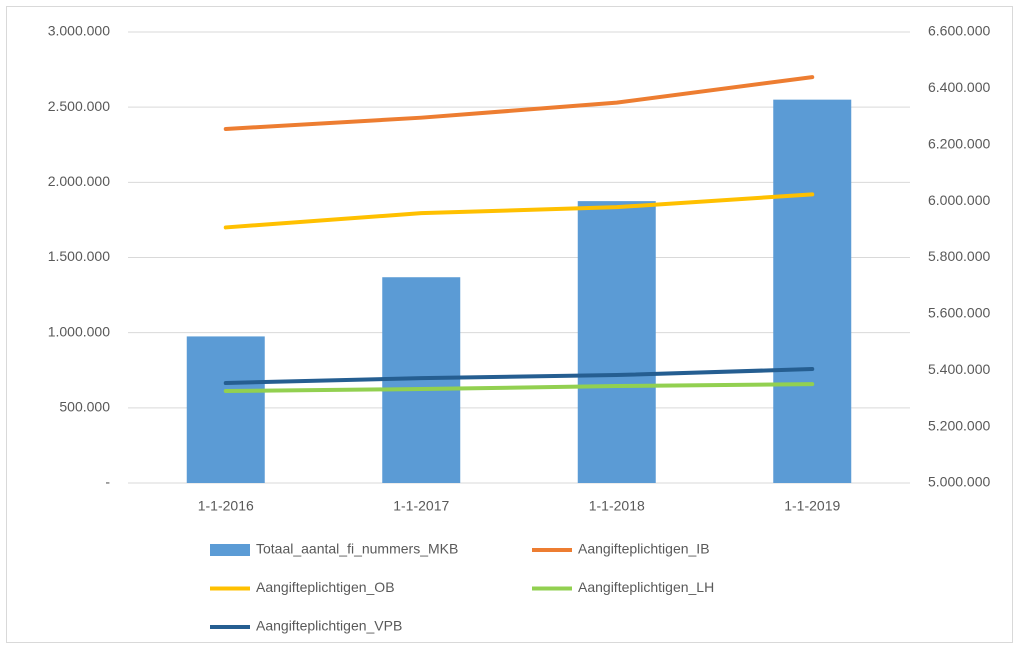 Image resolution: width=1020 pixels, height=649 pixels. Describe the element at coordinates (79, 256) in the screenshot. I see `y-tick-label: 1.500.000` at that location.